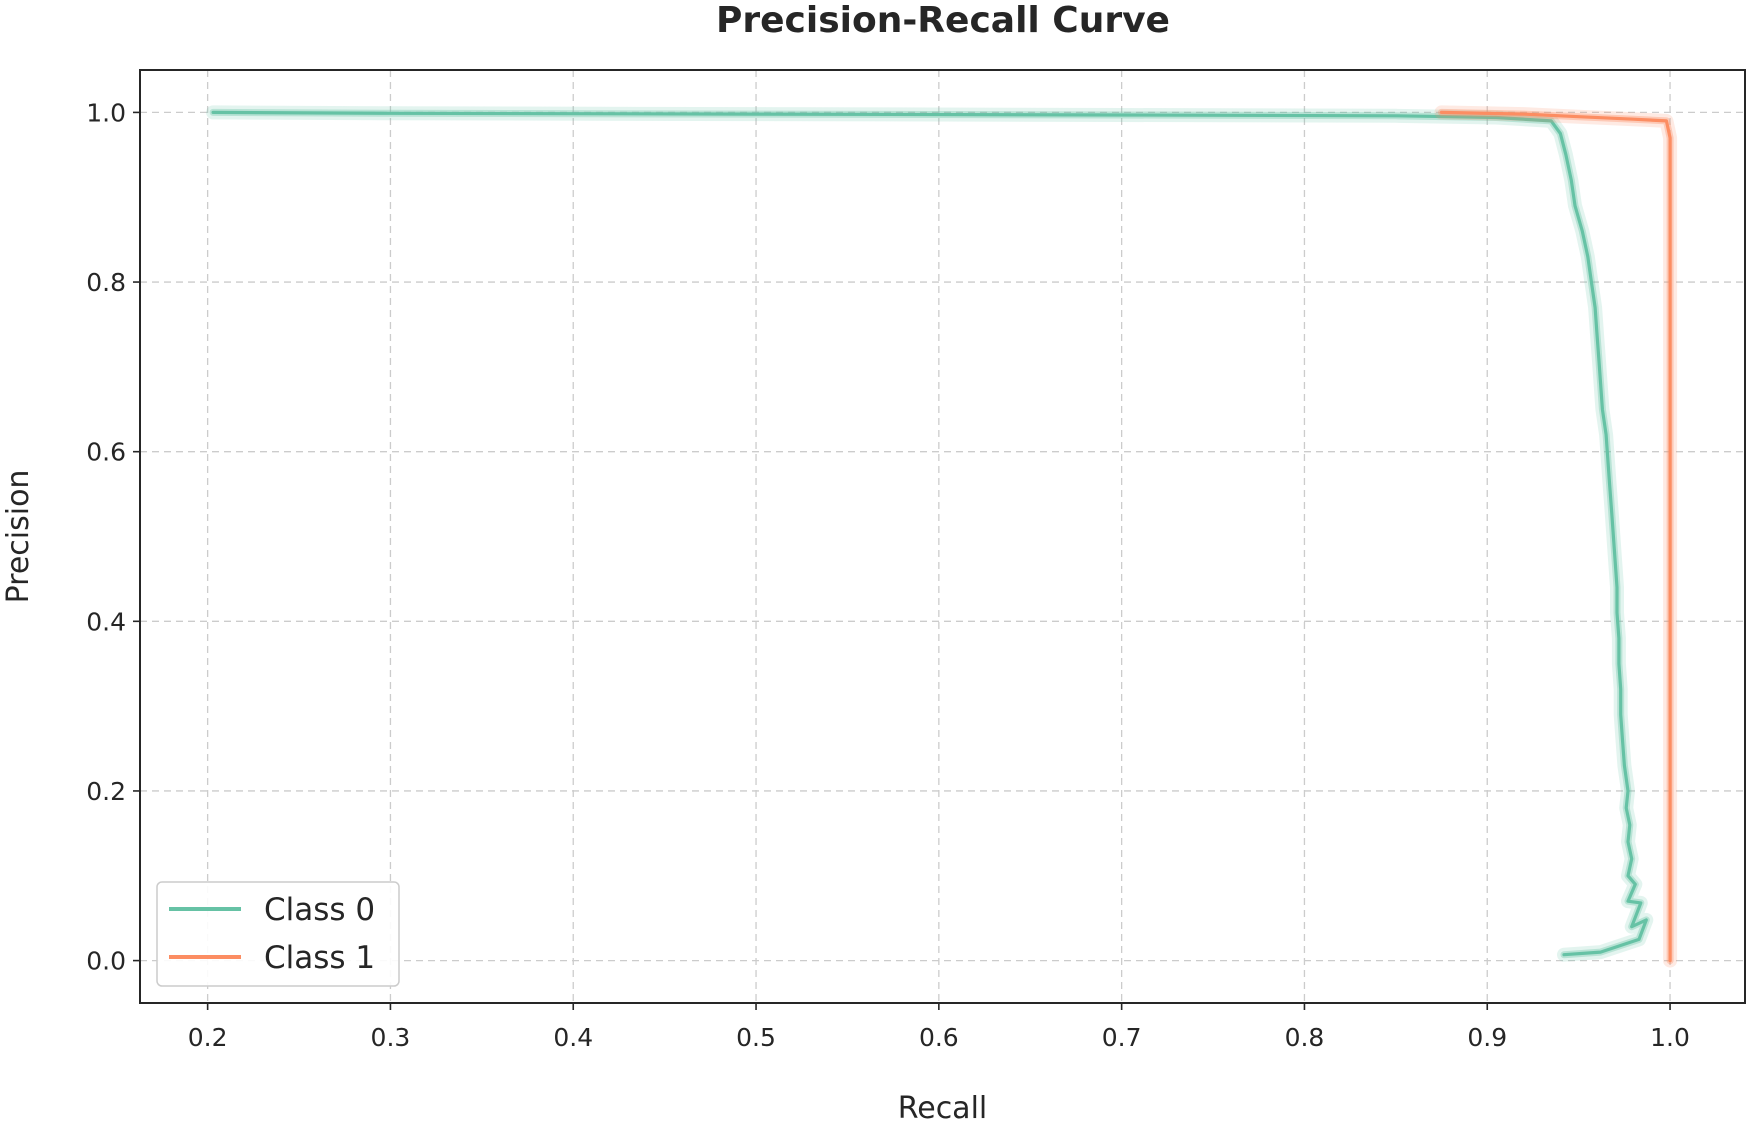 Image resolution: width=1750 pixels, height=1124 pixels. Describe the element at coordinates (106, 791) in the screenshot. I see `y-tick-label: 0.2` at that location.